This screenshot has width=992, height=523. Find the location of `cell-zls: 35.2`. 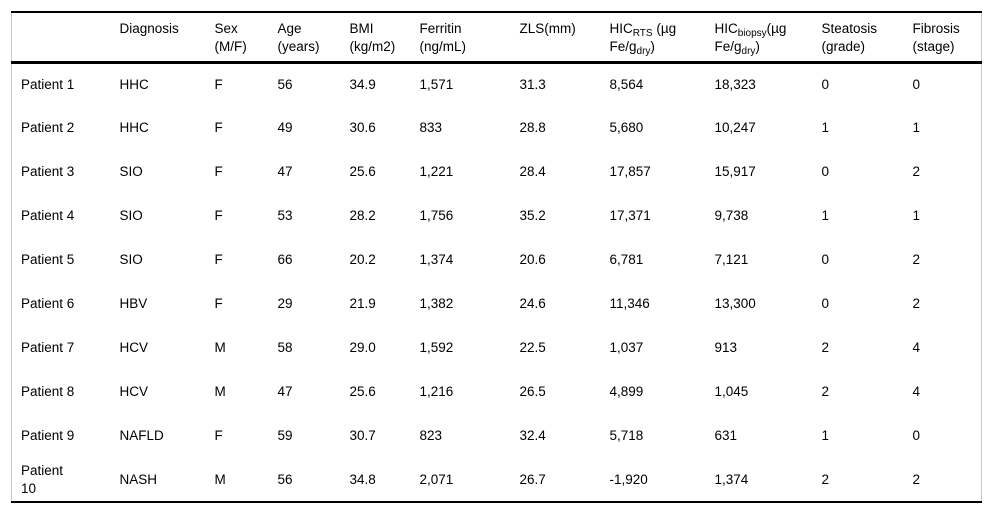

cell-zls: 35.2 is located at coordinates (532, 215).